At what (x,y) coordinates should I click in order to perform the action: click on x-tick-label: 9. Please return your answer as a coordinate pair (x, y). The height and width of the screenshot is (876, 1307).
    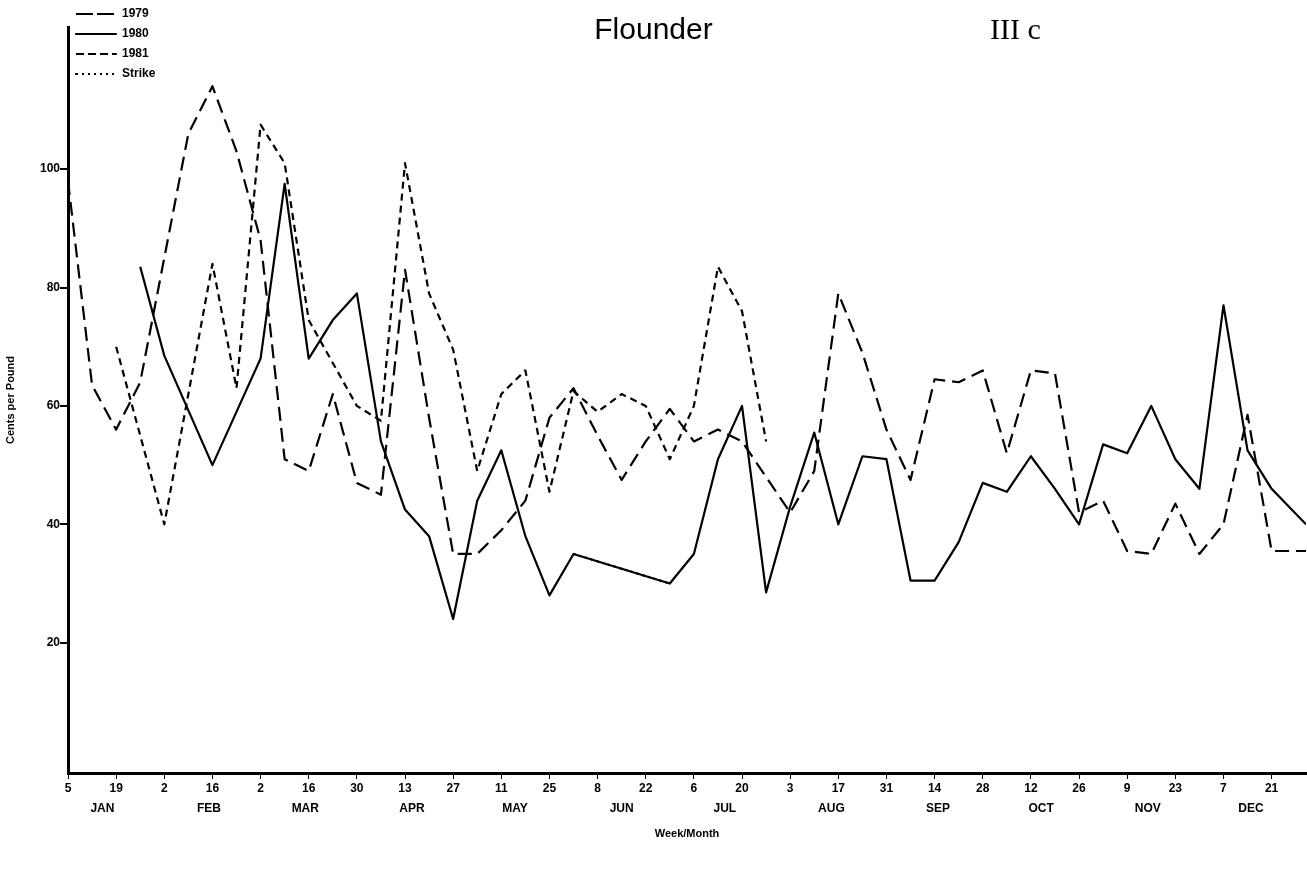
    Looking at the image, I should click on (1127, 787).